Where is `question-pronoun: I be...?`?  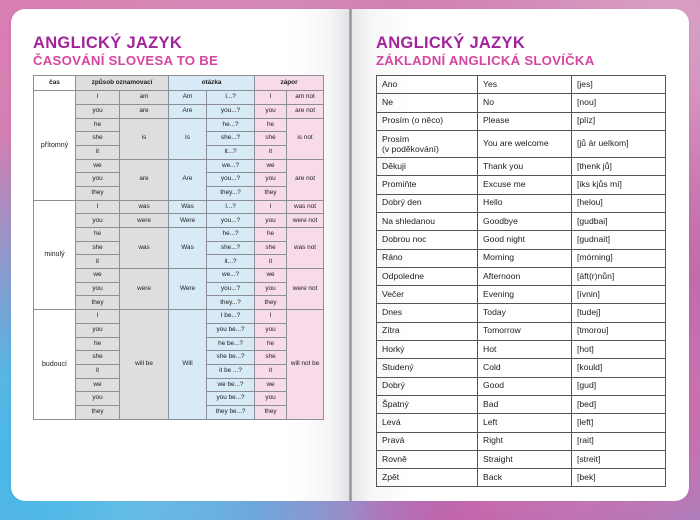 question-pronoun: I be...? is located at coordinates (231, 316).